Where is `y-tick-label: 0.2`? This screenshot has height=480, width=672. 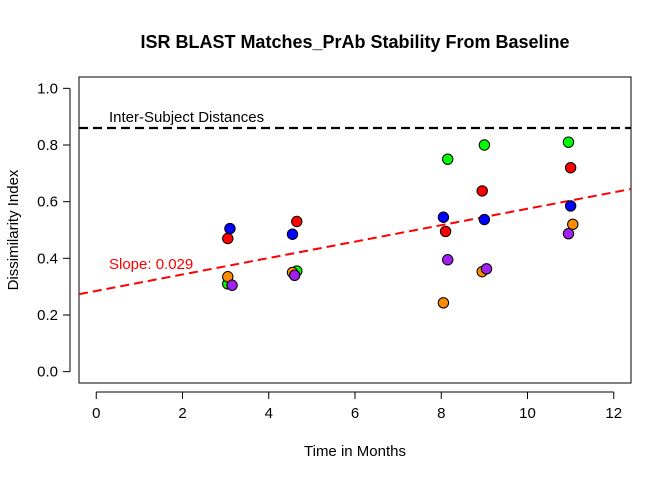
y-tick-label: 0.2 is located at coordinates (47, 315).